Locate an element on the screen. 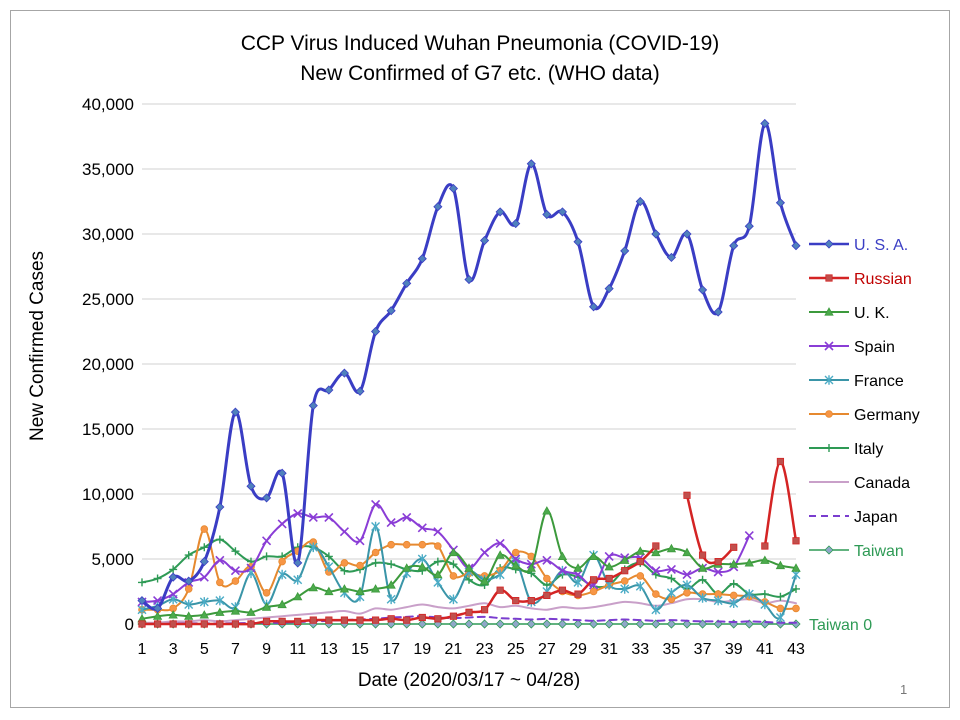  legend-item-france: France is located at coordinates (856, 381).